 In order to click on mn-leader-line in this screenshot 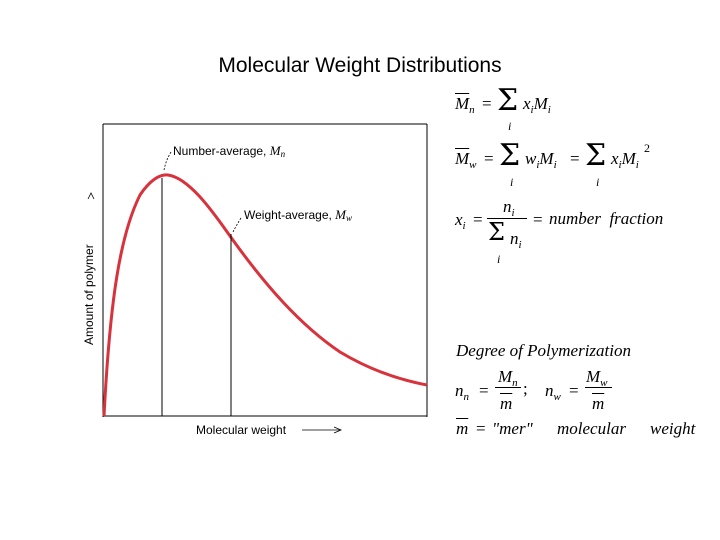, I will do `click(167, 161)`.